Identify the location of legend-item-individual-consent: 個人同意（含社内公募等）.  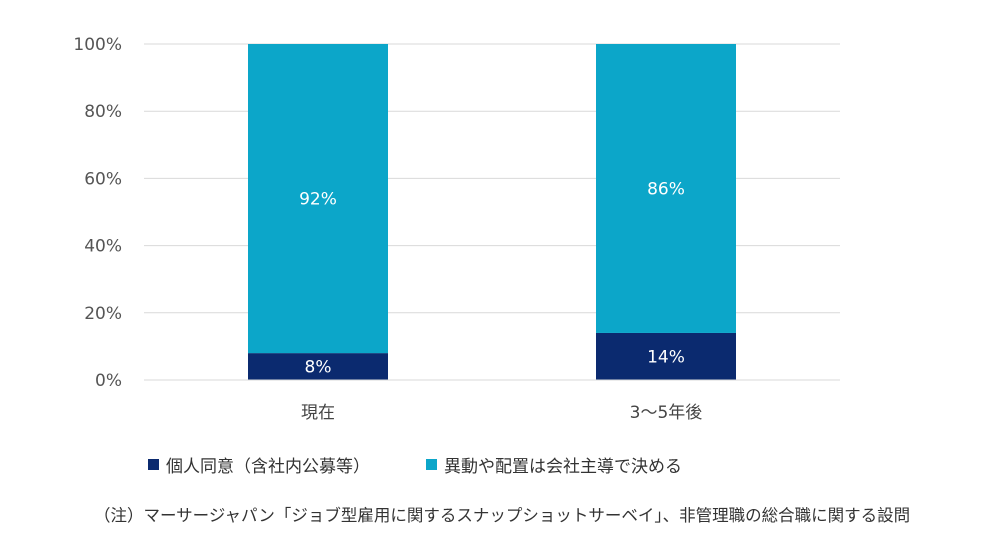
(259, 464).